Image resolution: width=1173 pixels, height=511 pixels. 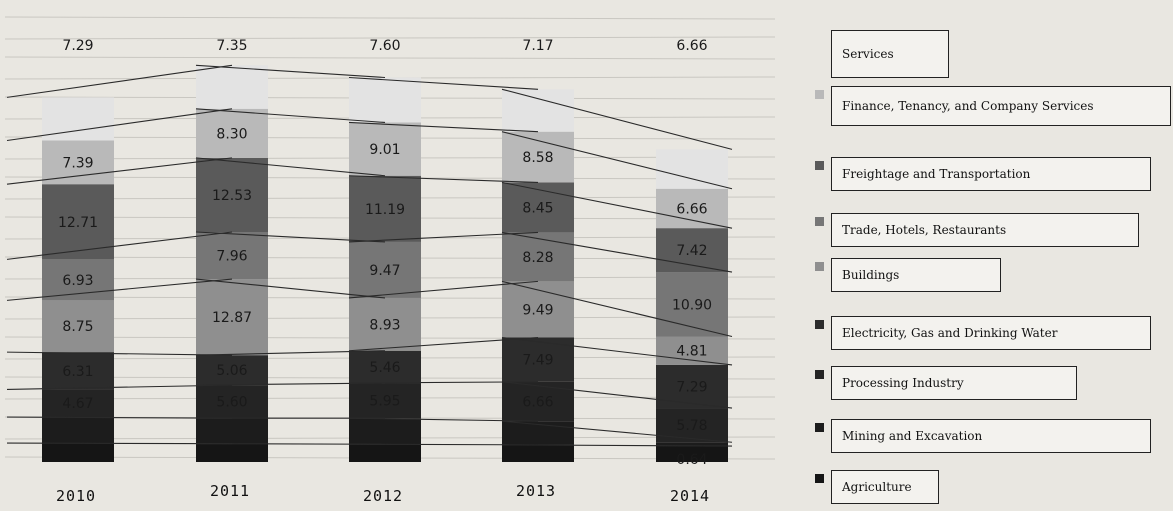 What do you see at coordinates (985, 230) in the screenshot?
I see `legend-label: Trade, Hotels, Restaurants` at bounding box center [985, 230].